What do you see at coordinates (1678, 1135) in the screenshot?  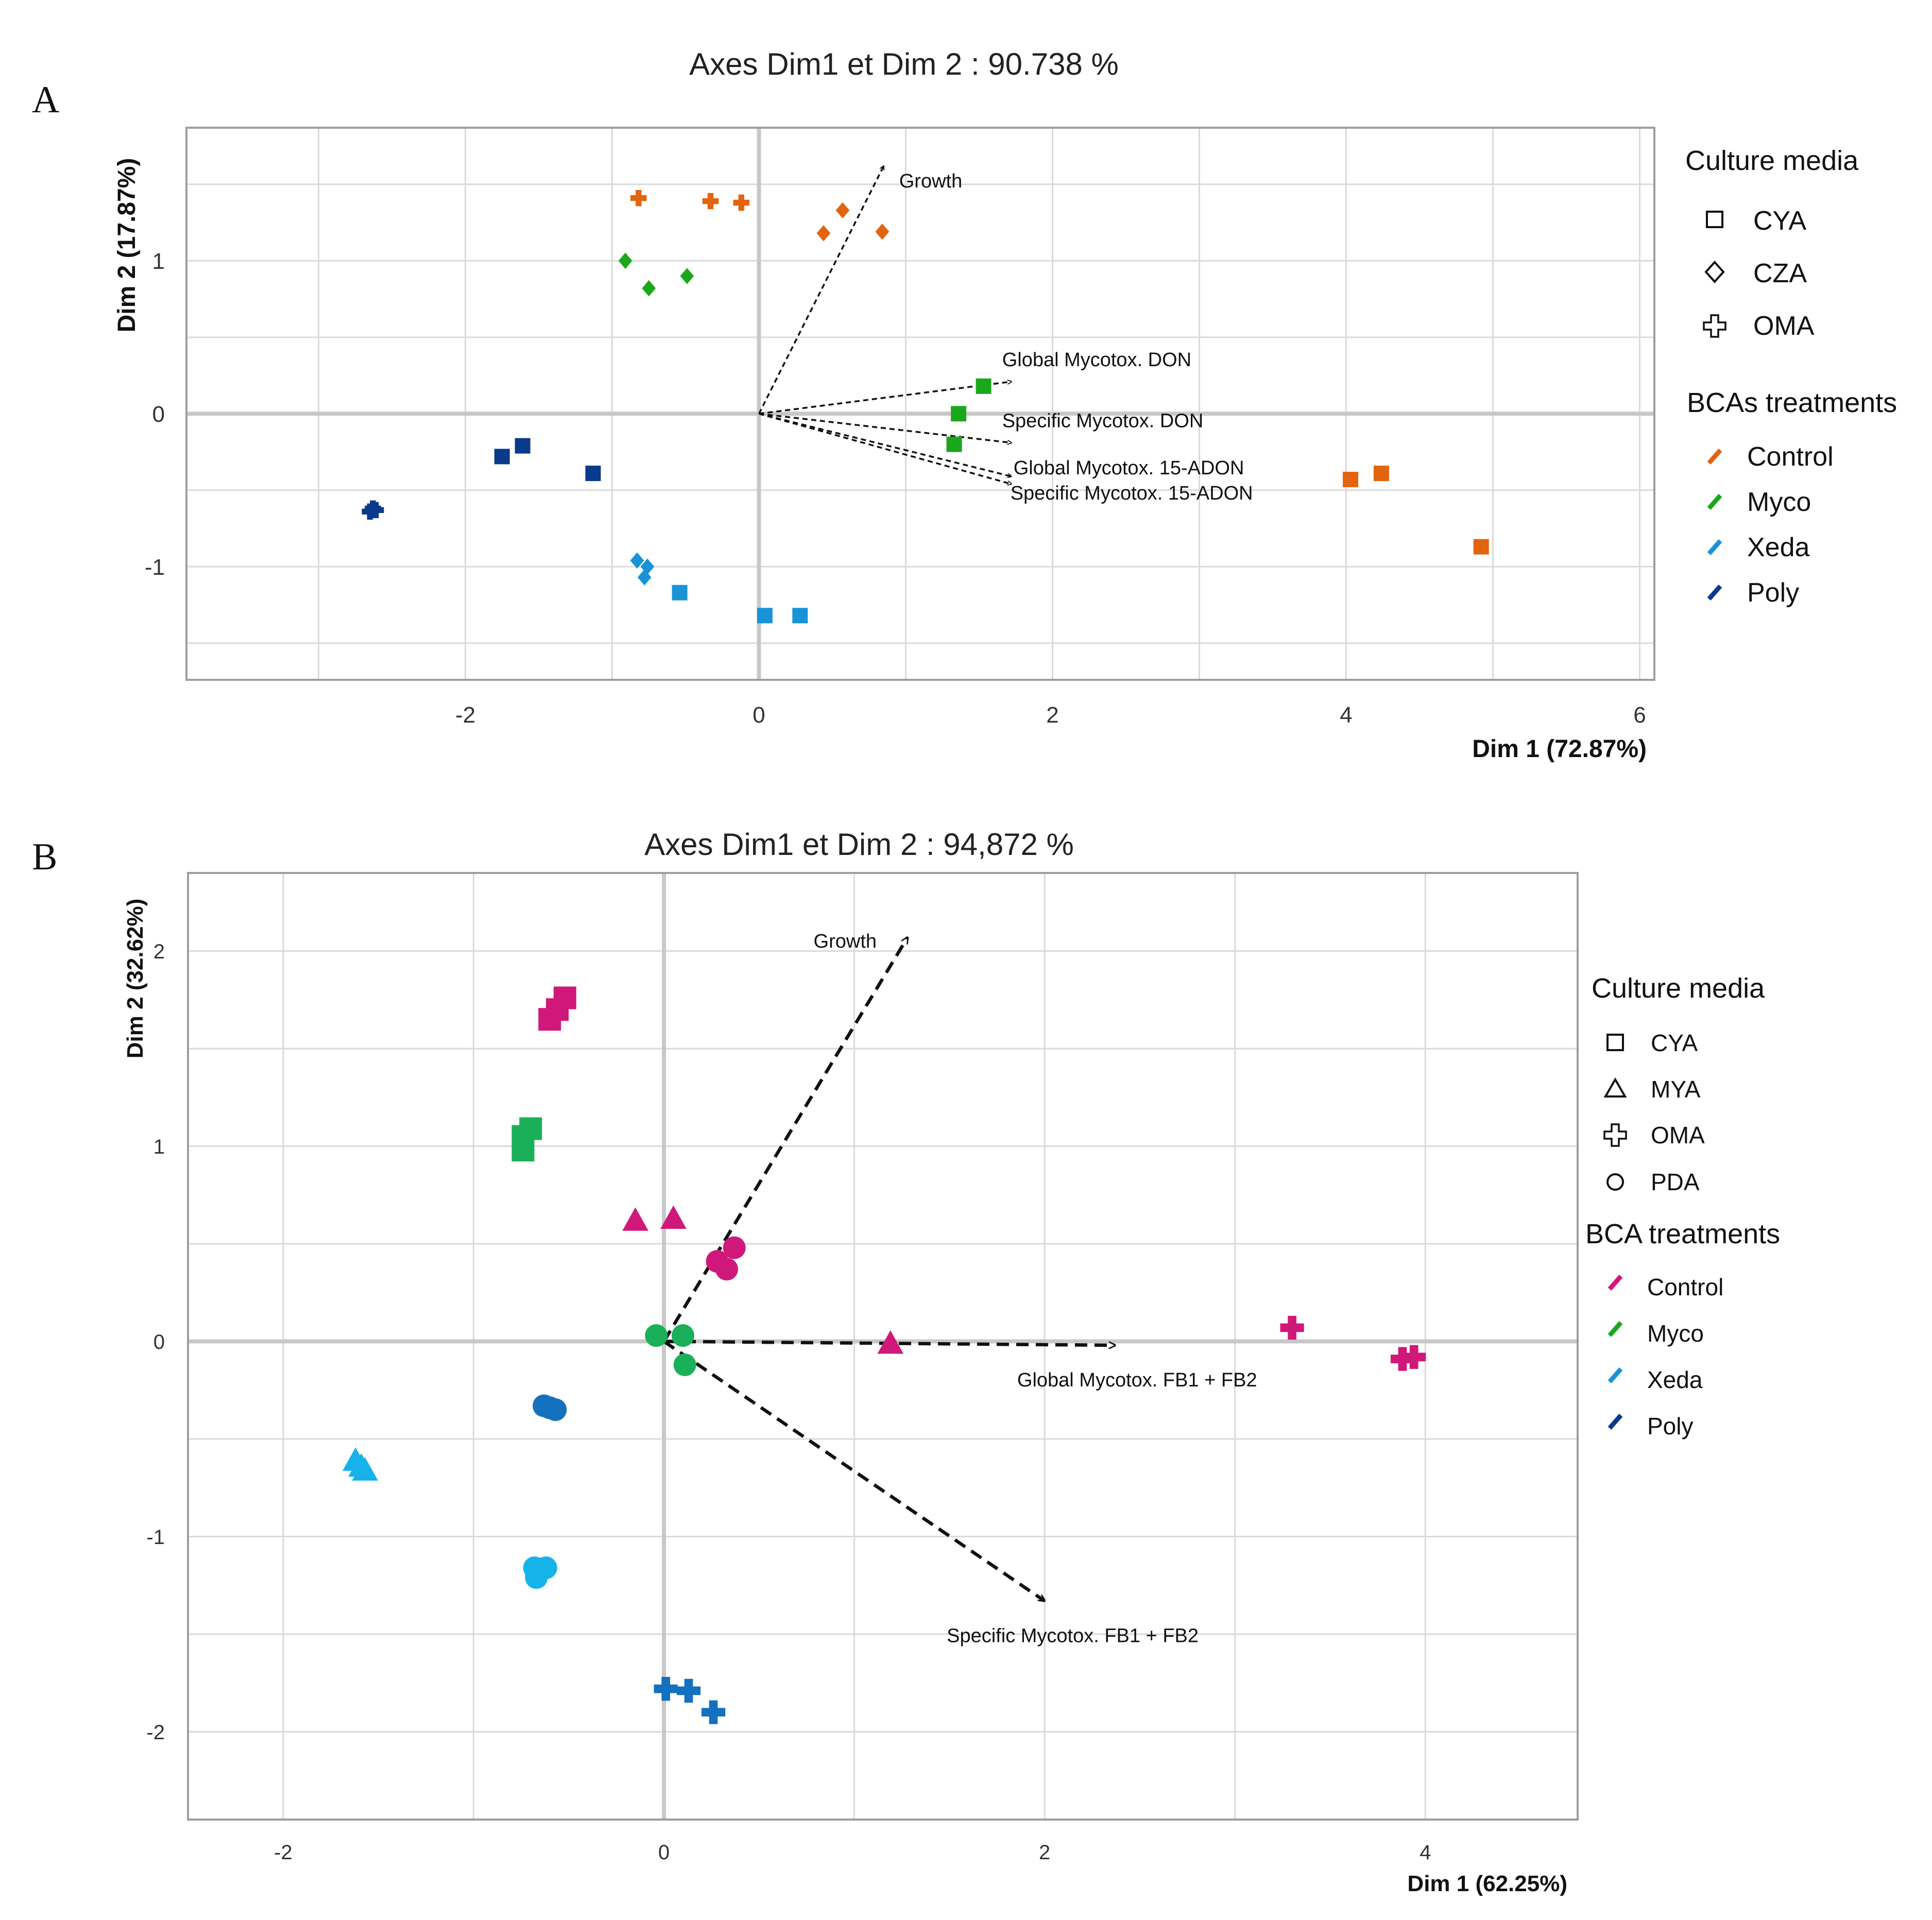 I see `legend-b-item-label: OMA` at bounding box center [1678, 1135].